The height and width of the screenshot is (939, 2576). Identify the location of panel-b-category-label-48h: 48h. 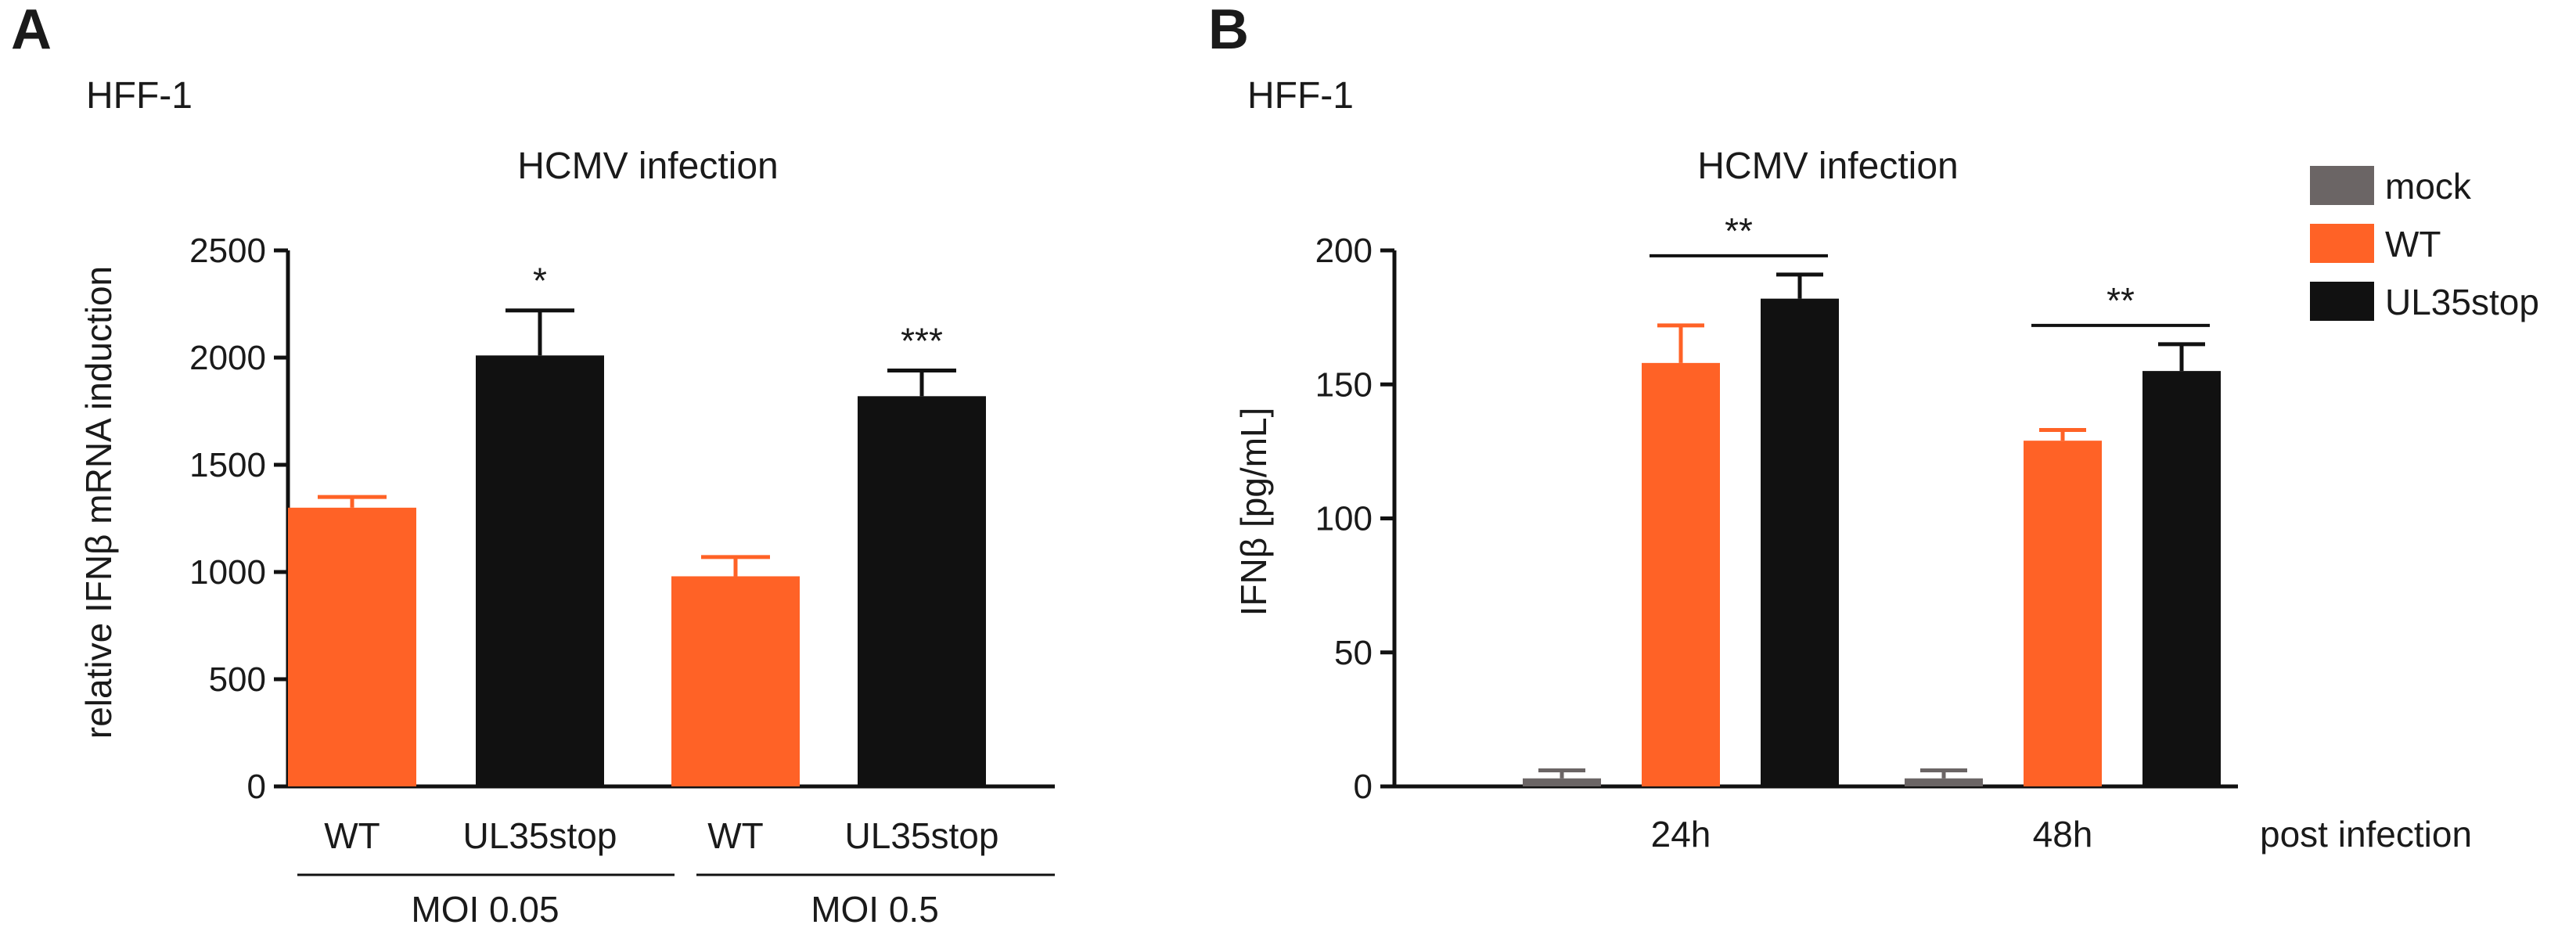
(2063, 834).